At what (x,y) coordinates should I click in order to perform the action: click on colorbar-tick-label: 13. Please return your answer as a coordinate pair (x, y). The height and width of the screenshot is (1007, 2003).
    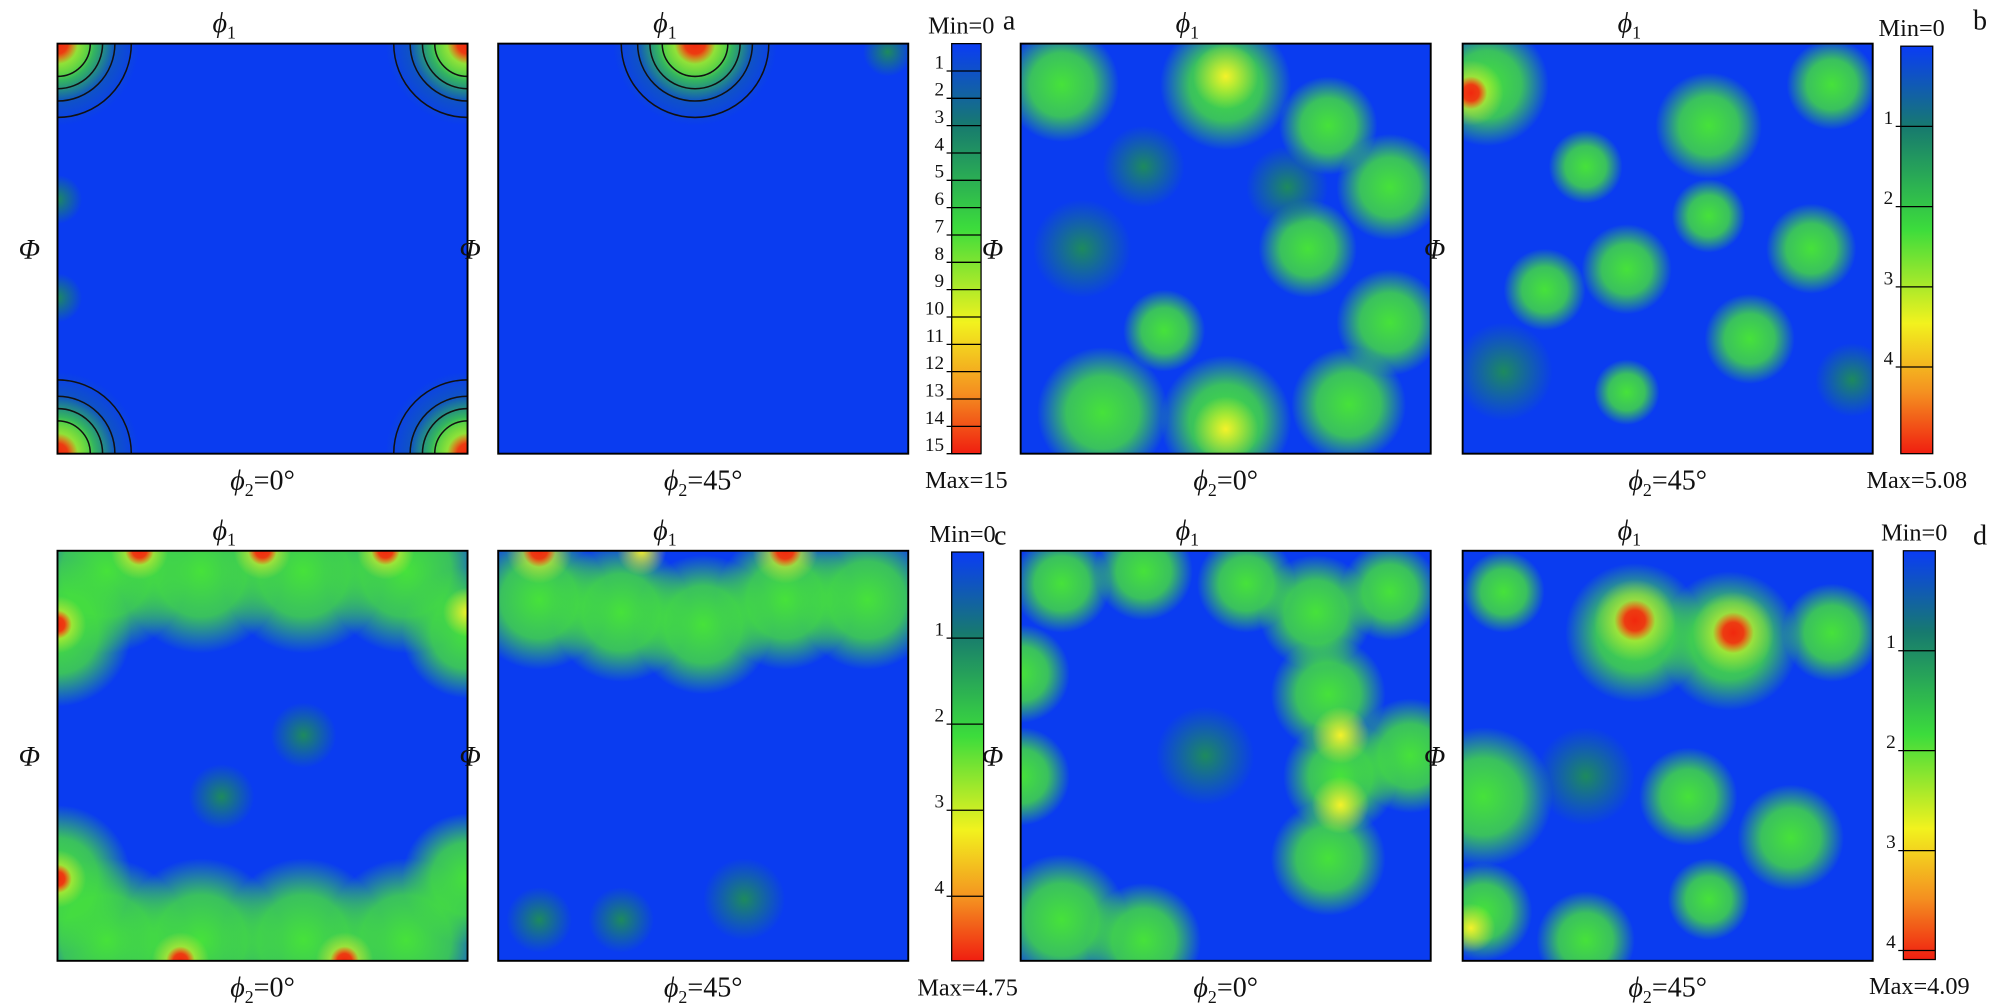
    Looking at the image, I should click on (934, 390).